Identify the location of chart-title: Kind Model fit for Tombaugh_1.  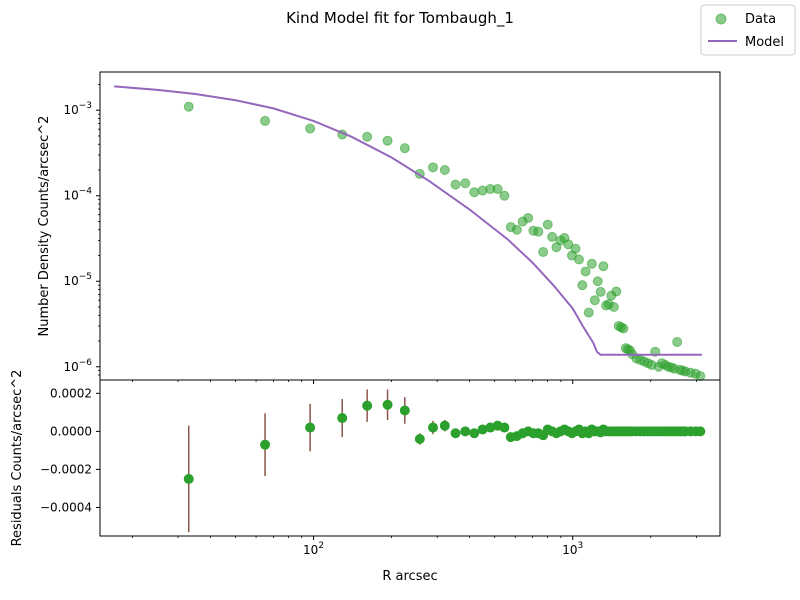
(400, 18).